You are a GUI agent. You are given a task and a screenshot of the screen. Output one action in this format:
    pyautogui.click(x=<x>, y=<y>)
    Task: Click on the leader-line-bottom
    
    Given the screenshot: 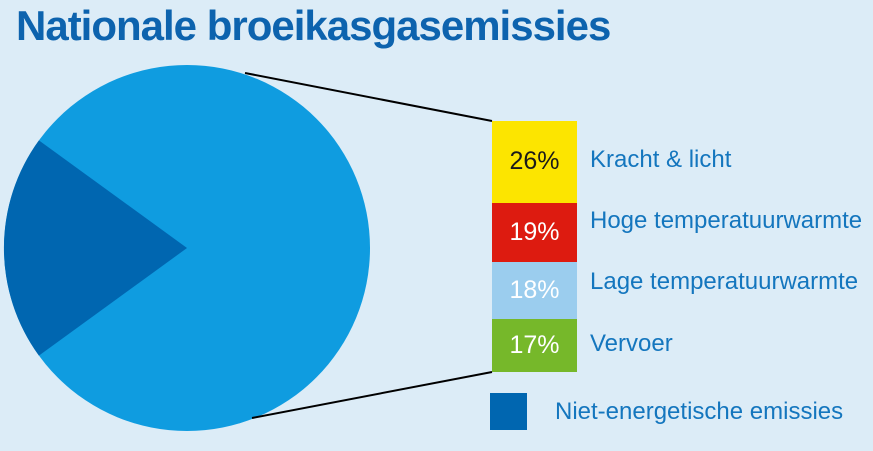 What is the action you would take?
    pyautogui.click(x=372, y=395)
    